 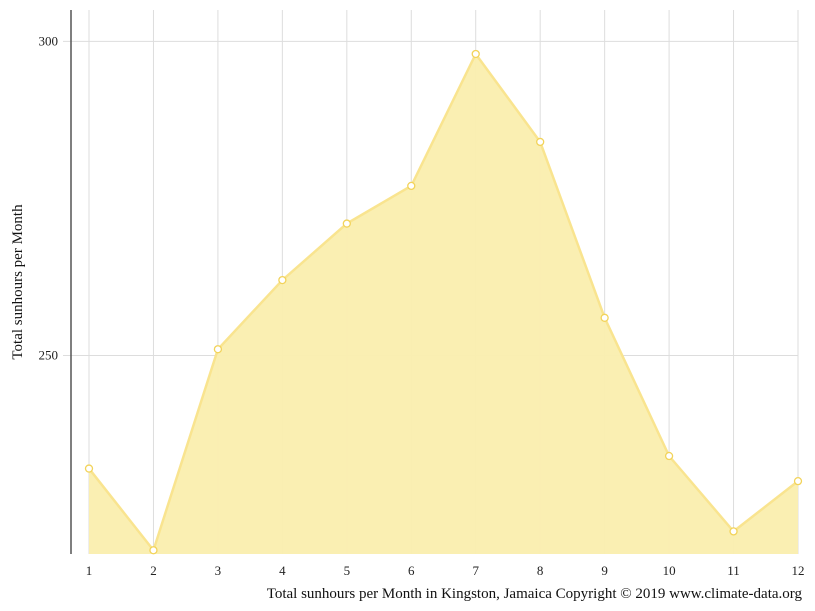 What do you see at coordinates (669, 570) in the screenshot?
I see `x-tick-label-10: 10` at bounding box center [669, 570].